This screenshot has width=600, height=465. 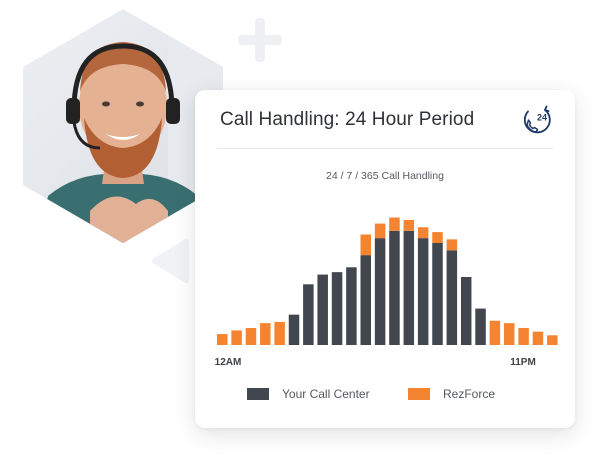 I want to click on legend-item-rezforce: RezForce, so click(x=451, y=394).